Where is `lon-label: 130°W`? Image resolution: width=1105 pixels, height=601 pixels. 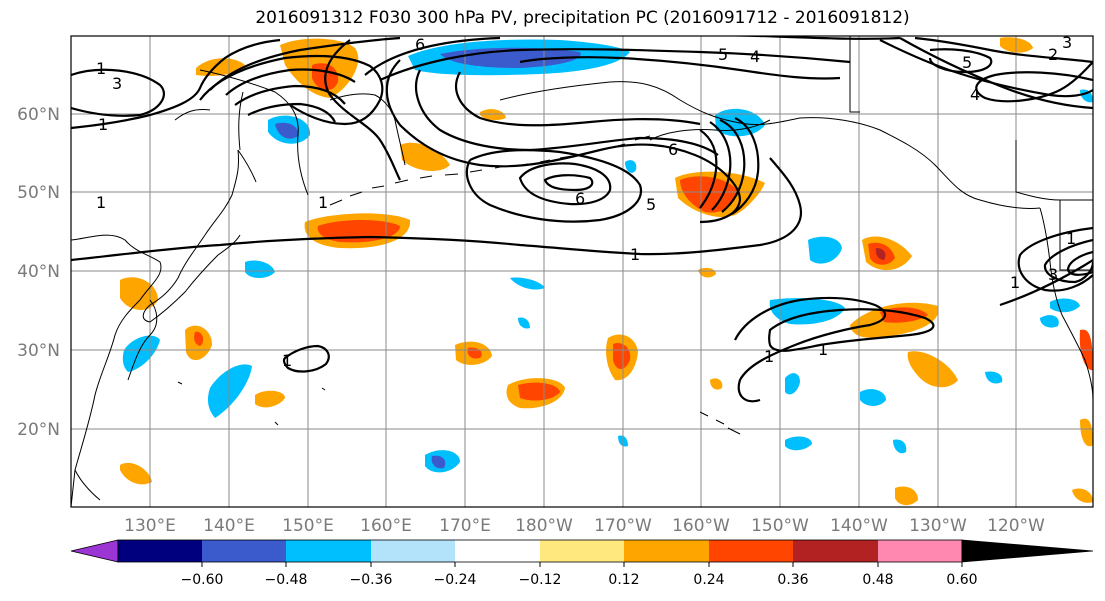
lon-label: 130°W is located at coordinates (938, 526).